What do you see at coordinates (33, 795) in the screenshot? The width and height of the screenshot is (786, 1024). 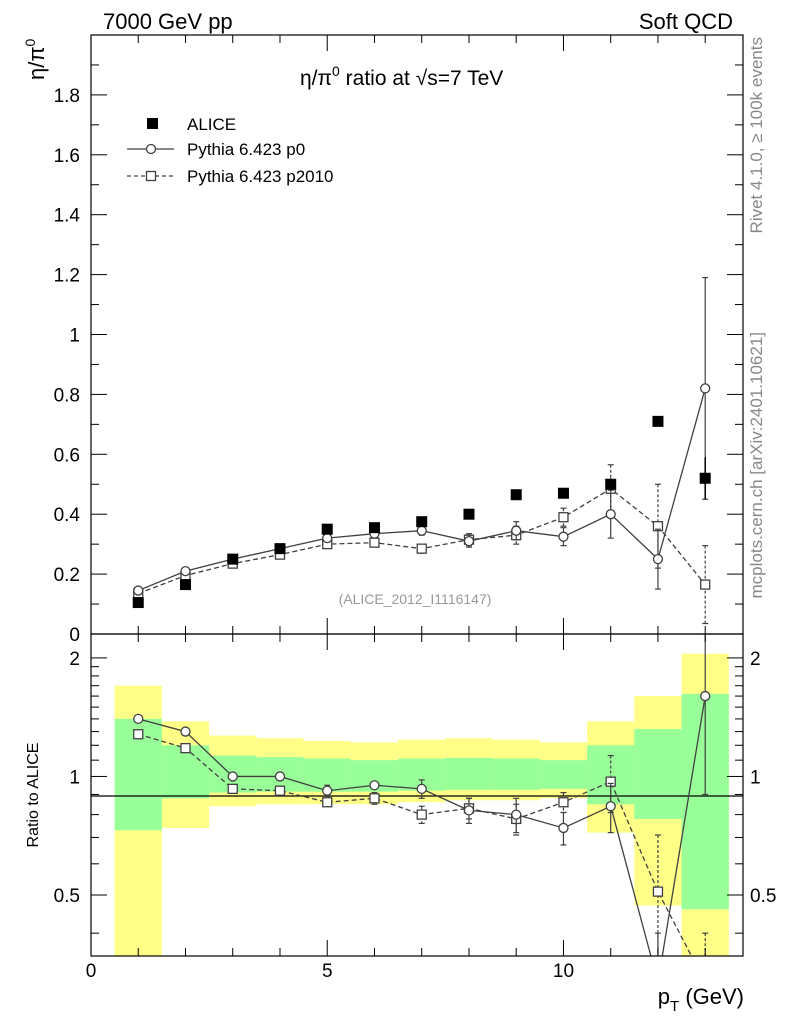 I see `ratio-y-axis-label: Ratio to ALICE` at bounding box center [33, 795].